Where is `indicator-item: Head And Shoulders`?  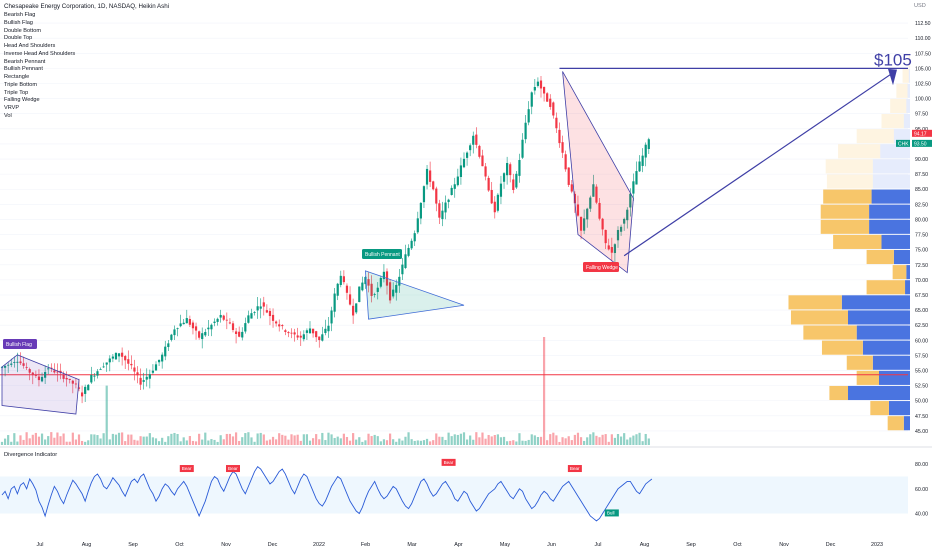
indicator-item: Head And Shoulders is located at coordinates (30, 46).